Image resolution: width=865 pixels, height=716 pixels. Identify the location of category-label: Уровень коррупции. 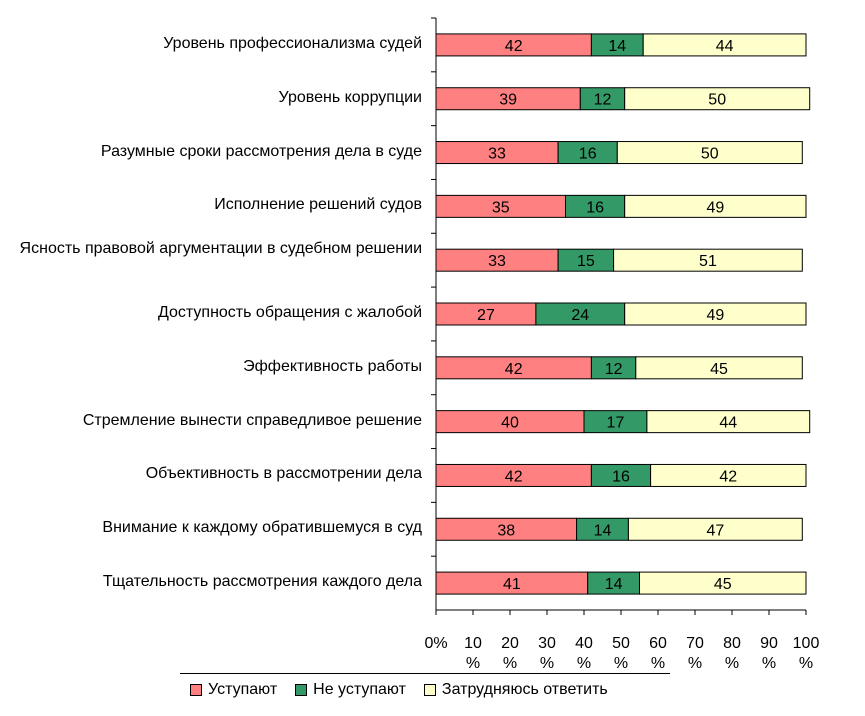
(350, 97).